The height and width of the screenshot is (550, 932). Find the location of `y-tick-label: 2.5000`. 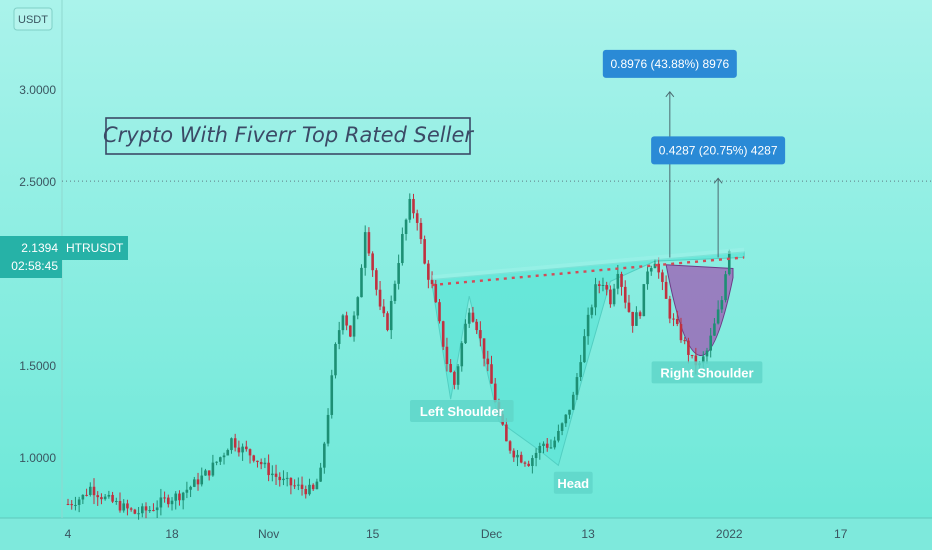

y-tick-label: 2.5000 is located at coordinates (37, 182).